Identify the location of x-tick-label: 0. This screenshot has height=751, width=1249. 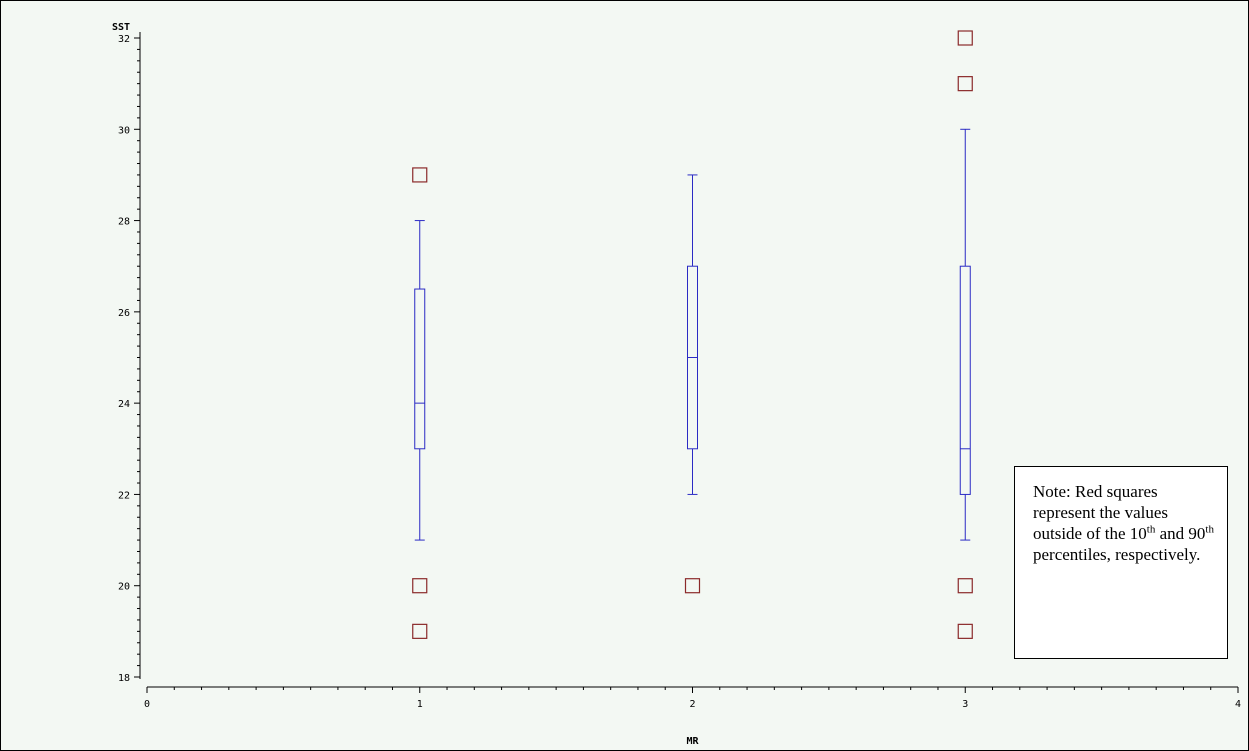
(147, 704).